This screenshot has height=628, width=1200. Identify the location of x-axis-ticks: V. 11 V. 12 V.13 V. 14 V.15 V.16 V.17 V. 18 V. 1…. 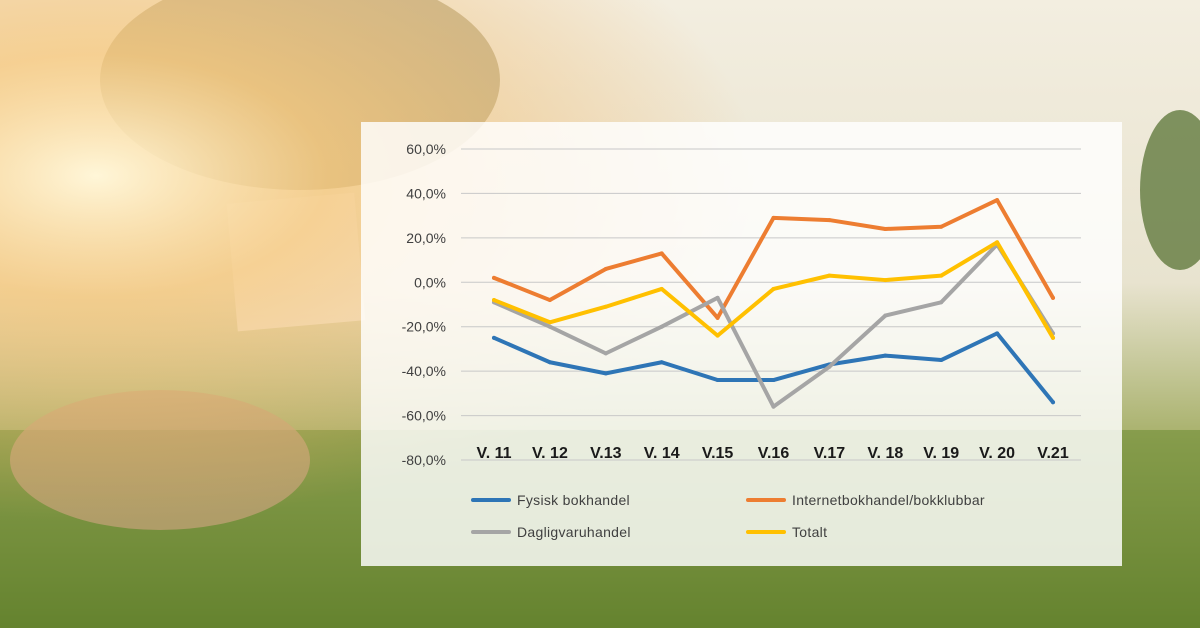
(772, 453).